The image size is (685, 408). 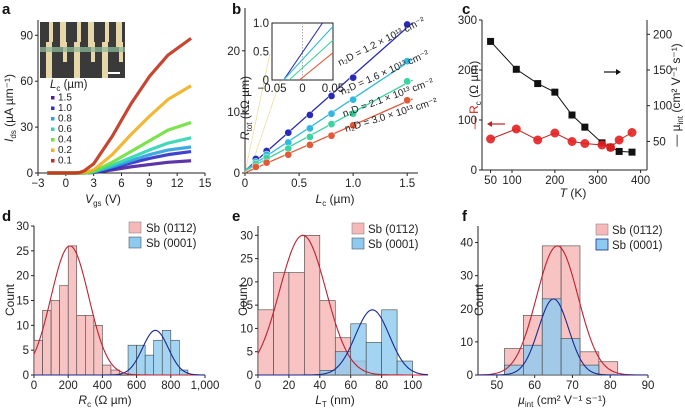 I want to click on a-legend-marker-1.5, so click(x=53, y=98).